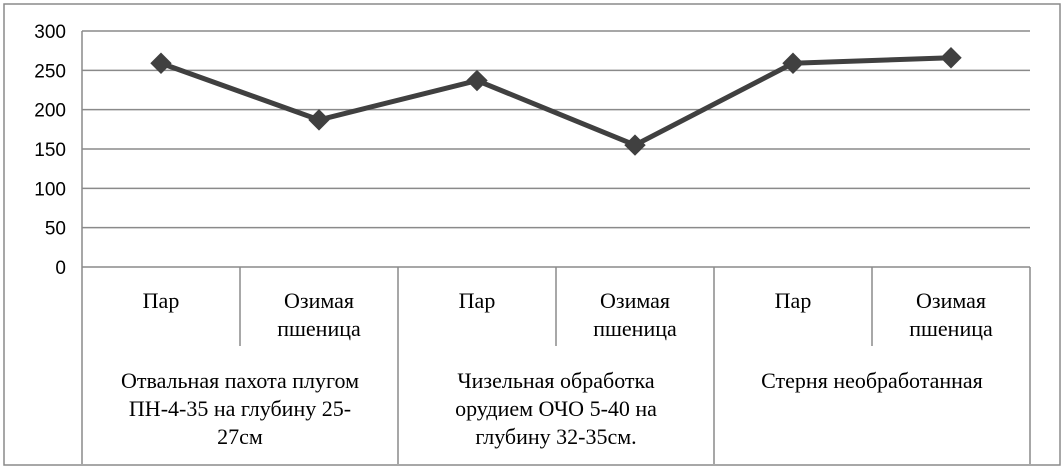 The height and width of the screenshot is (469, 1064). I want to click on y-tick-label: 250, so click(50, 71).